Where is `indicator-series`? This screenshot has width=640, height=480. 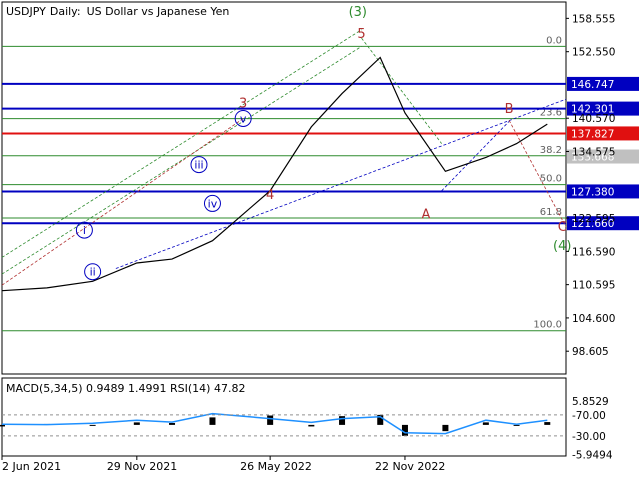
indicator-series is located at coordinates (283, 424).